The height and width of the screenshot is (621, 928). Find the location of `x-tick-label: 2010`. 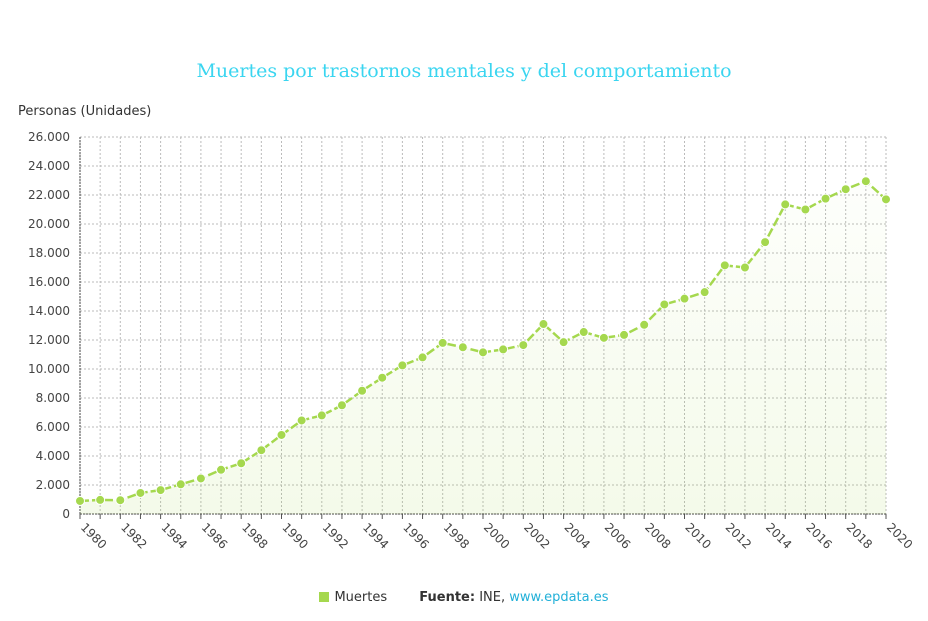

x-tick-label: 2010 is located at coordinates (697, 535).